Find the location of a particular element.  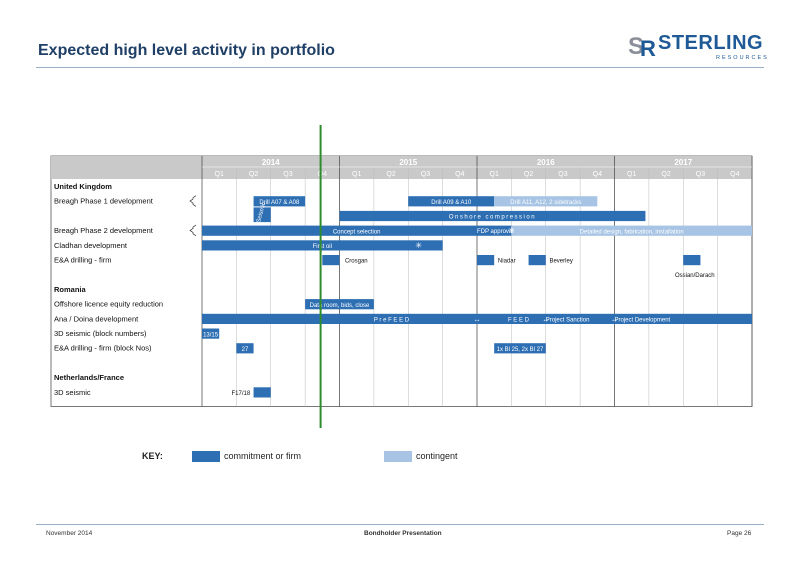

bar-label: 13/15 is located at coordinates (211, 335).